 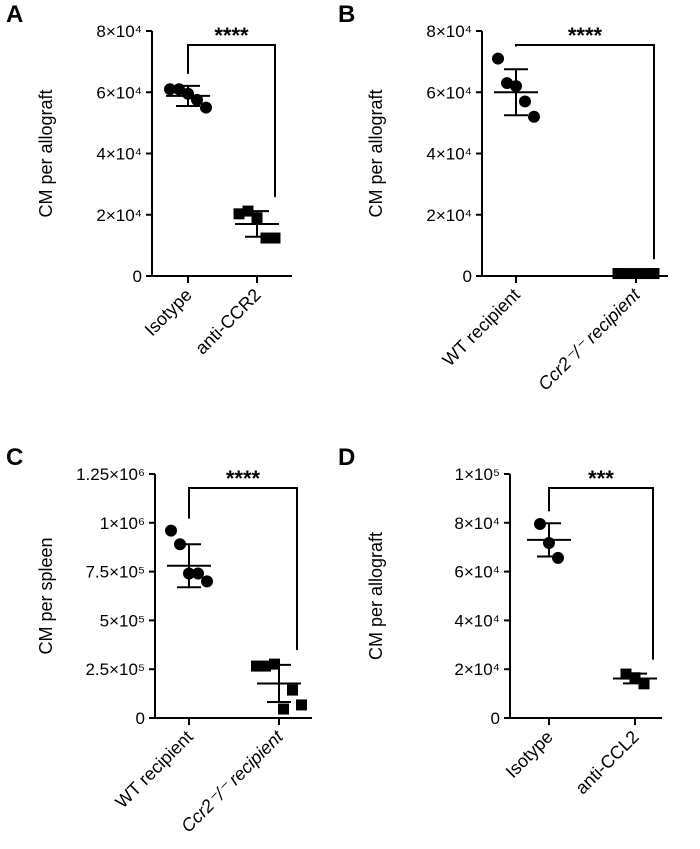 I want to click on y-tick-label: 1.25×10⁶, so click(x=110, y=474).